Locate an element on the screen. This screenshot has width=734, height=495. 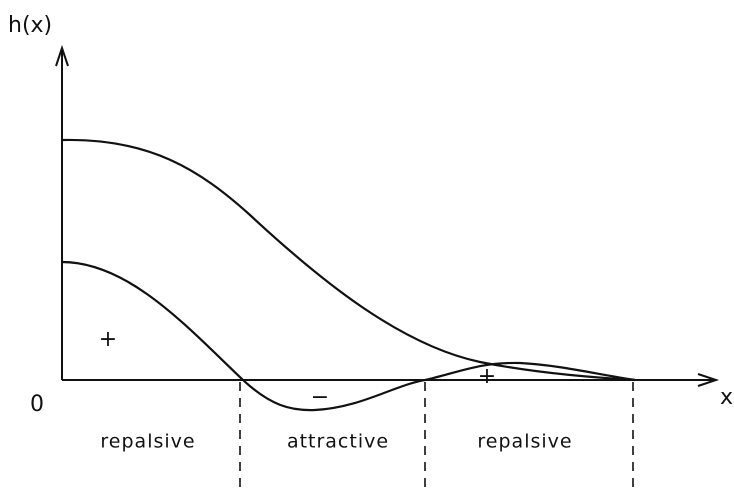
origin-label: 0 is located at coordinates (37, 404).